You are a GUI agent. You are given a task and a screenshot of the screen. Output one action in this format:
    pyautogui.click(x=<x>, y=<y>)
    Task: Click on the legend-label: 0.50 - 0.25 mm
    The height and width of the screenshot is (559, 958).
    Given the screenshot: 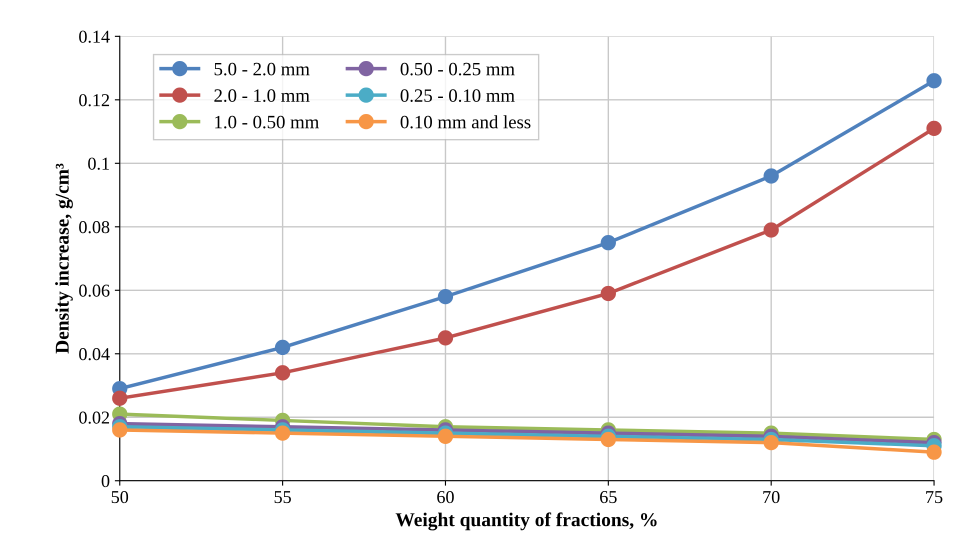 What is the action you would take?
    pyautogui.click(x=457, y=69)
    